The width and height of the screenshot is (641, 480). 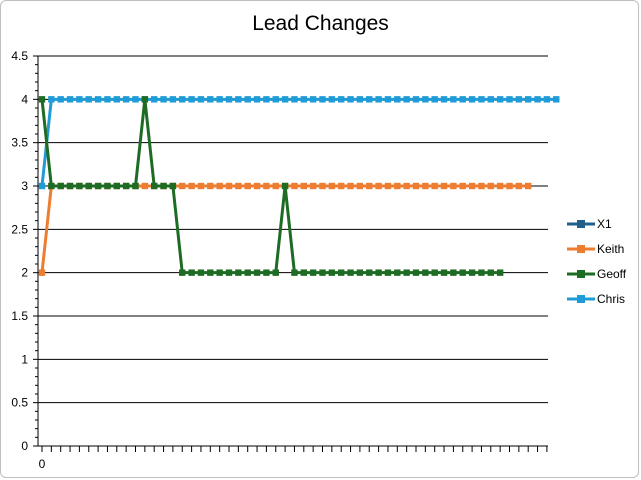 I want to click on legend-marker-chris, so click(x=581, y=299).